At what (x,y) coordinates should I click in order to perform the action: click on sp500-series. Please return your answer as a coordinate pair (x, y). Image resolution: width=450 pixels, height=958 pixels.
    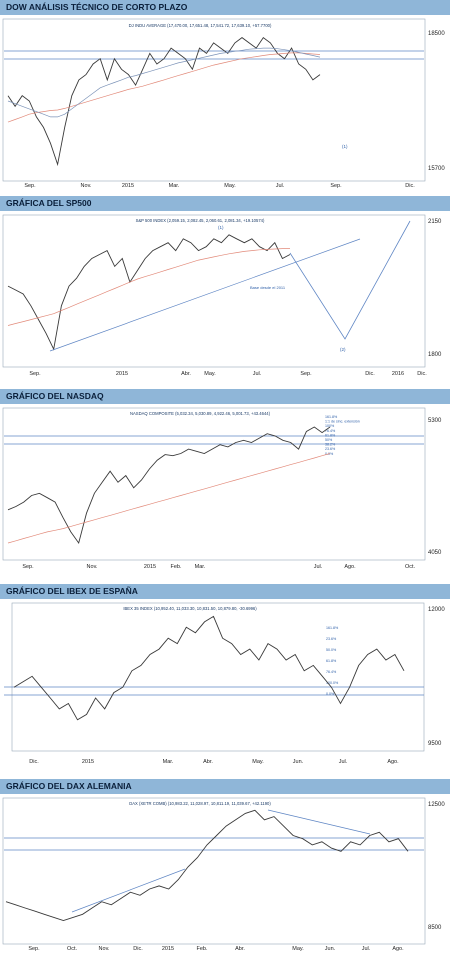
    Looking at the image, I should click on (209, 286).